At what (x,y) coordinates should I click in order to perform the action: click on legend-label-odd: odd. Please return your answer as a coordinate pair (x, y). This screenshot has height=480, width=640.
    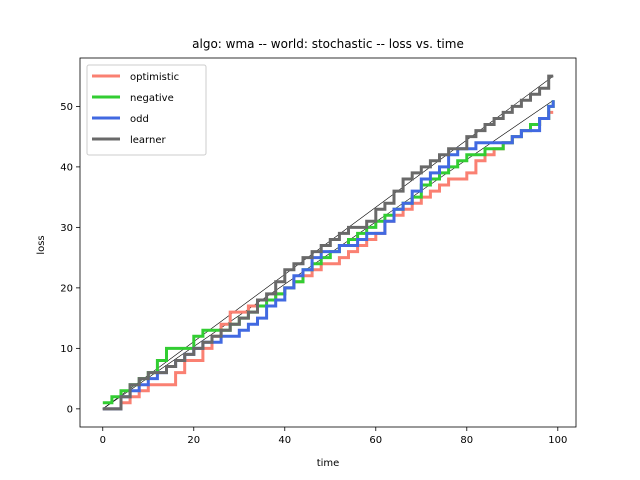
    Looking at the image, I should click on (139, 119).